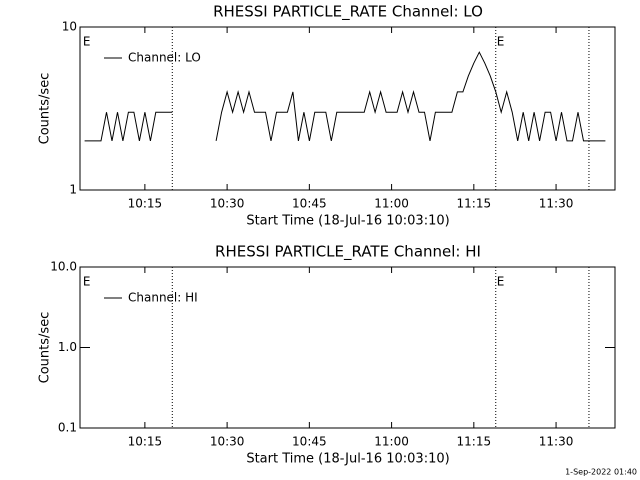 The image size is (640, 480). I want to click on y-tick-label: 0.1, so click(67, 428).